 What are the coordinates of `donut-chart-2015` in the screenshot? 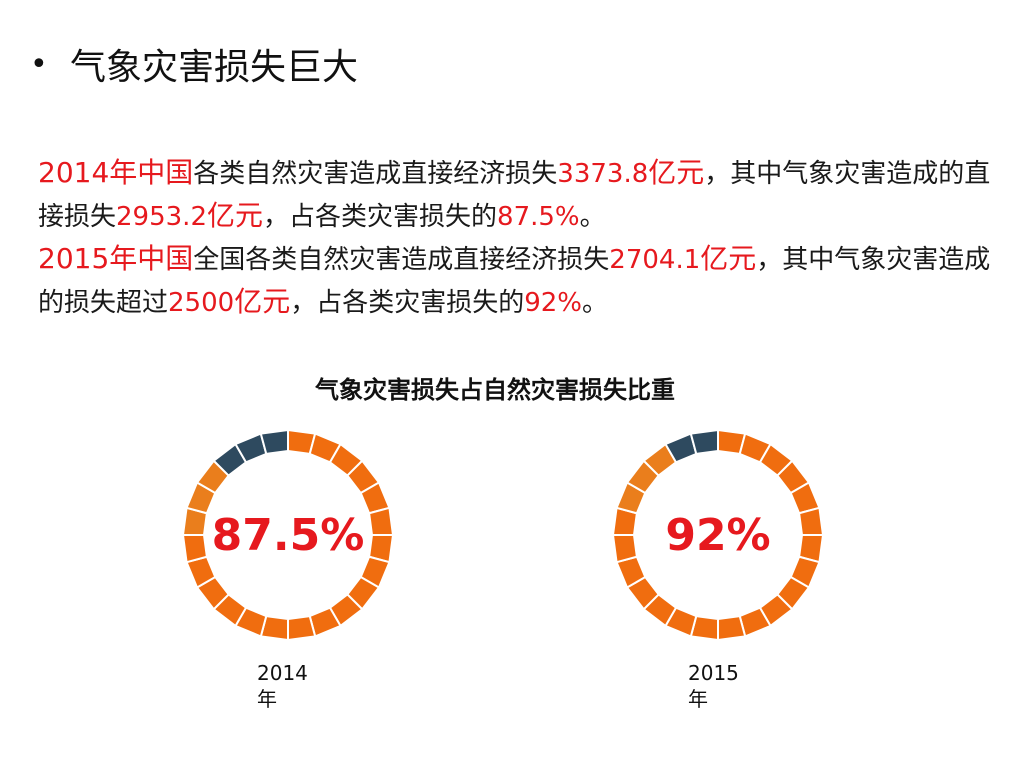 It's located at (718, 535).